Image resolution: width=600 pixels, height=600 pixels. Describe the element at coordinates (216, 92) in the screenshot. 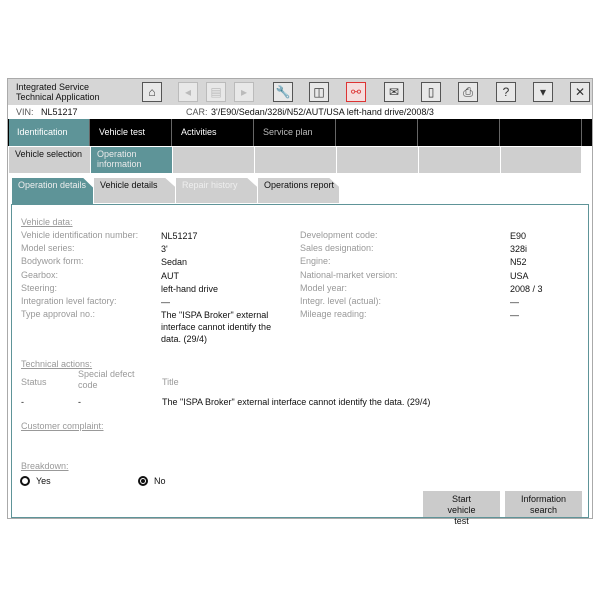

I see `pages-icon: ▤` at that location.